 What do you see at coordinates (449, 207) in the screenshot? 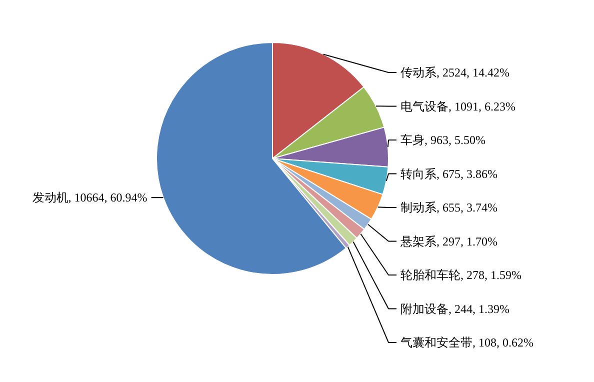
I see `slice-label: 制动系, 655, 3.74%` at bounding box center [449, 207].